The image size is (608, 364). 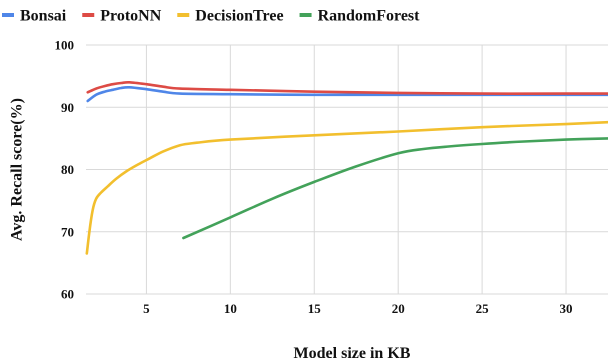 What do you see at coordinates (67, 294) in the screenshot?
I see `y-tick-label: 60` at bounding box center [67, 294].